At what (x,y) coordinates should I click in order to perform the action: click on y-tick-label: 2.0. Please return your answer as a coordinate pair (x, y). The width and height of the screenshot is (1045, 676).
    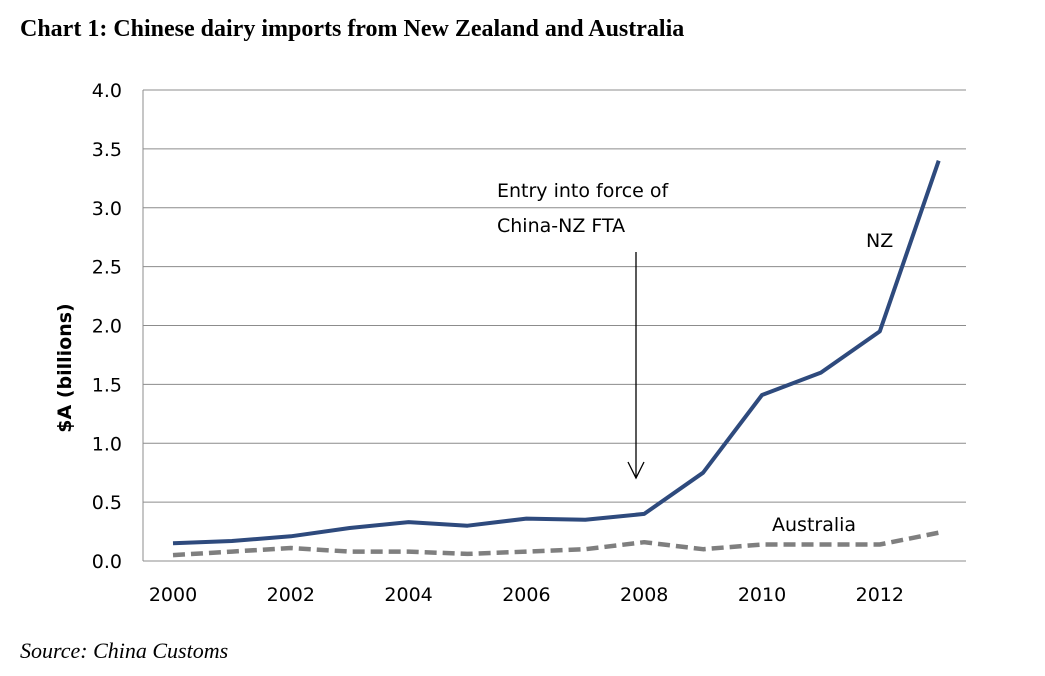
    Looking at the image, I should click on (107, 327).